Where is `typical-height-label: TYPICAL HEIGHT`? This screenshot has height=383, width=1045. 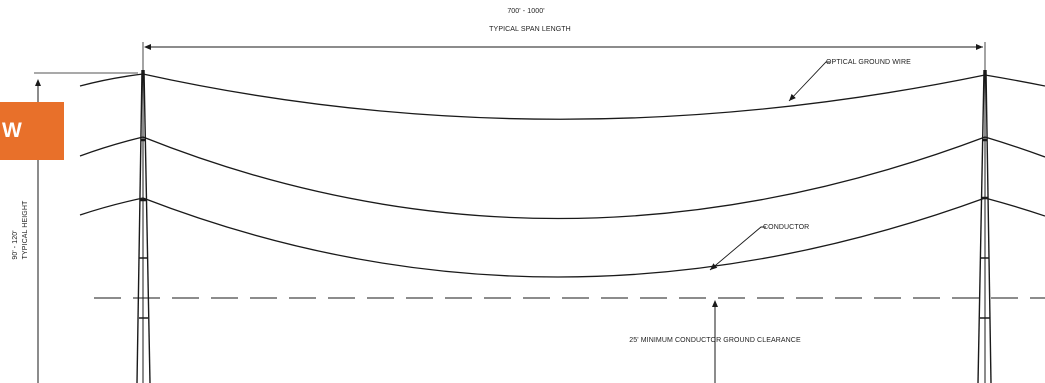
typical-height-label: TYPICAL HEIGHT is located at coordinates (25, 229).